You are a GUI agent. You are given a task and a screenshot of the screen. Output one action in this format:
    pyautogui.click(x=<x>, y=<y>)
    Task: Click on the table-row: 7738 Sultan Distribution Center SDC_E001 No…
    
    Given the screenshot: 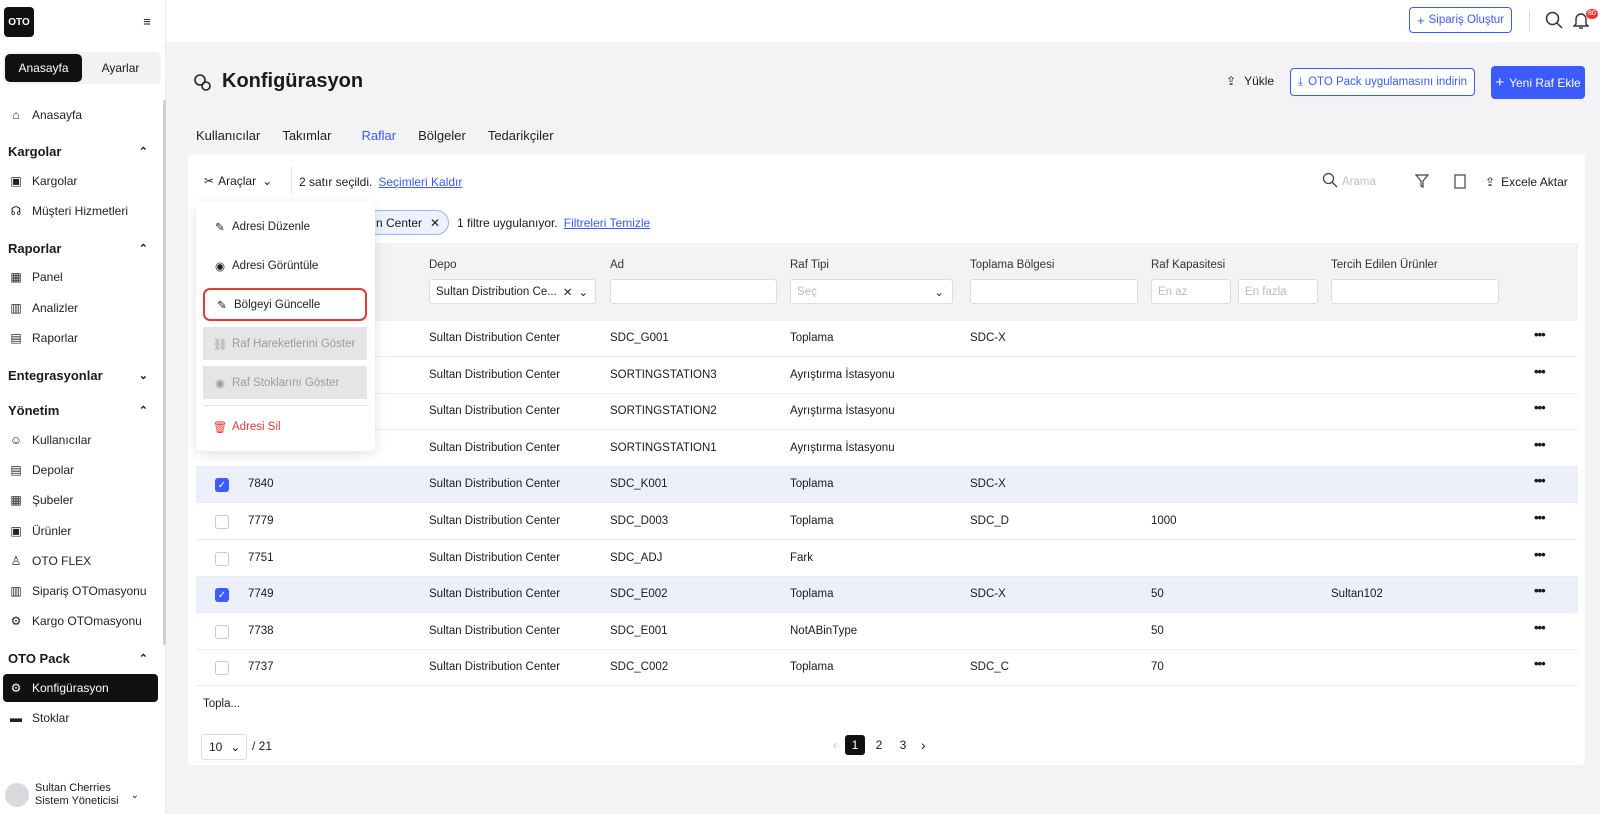 What is the action you would take?
    pyautogui.click(x=887, y=632)
    